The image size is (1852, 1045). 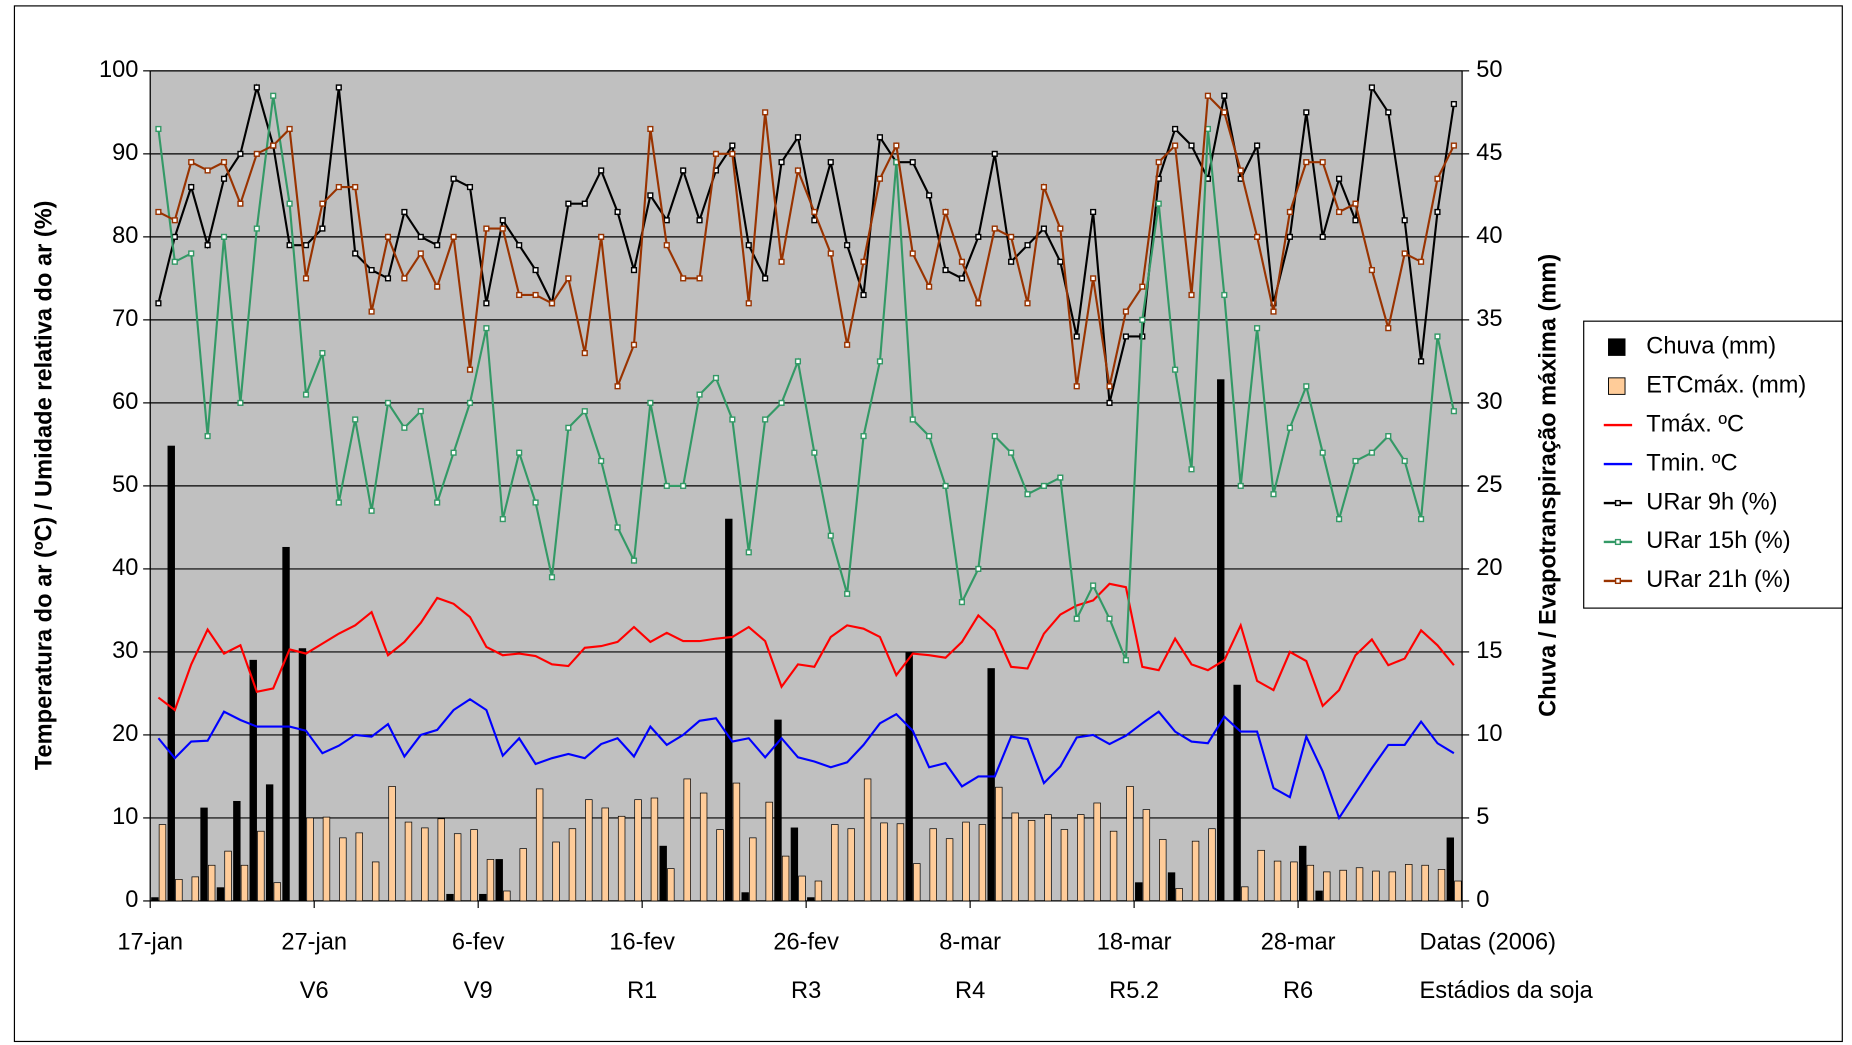 I want to click on legend-label: Tmáx. ºC, so click(x=1695, y=424).